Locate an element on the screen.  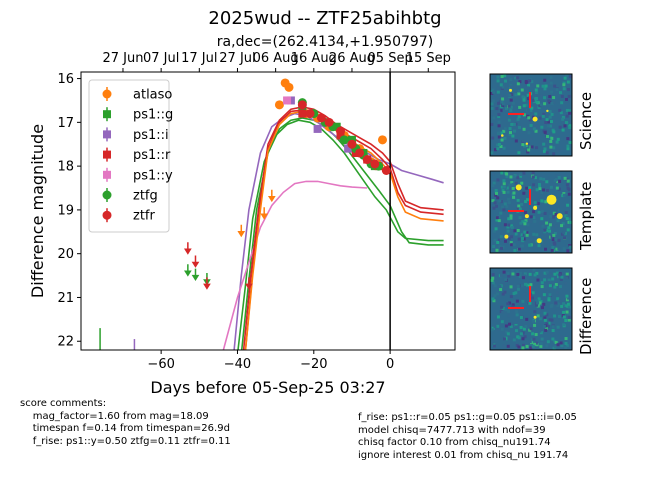
legend-marker-ztfg is located at coordinates (107, 195).